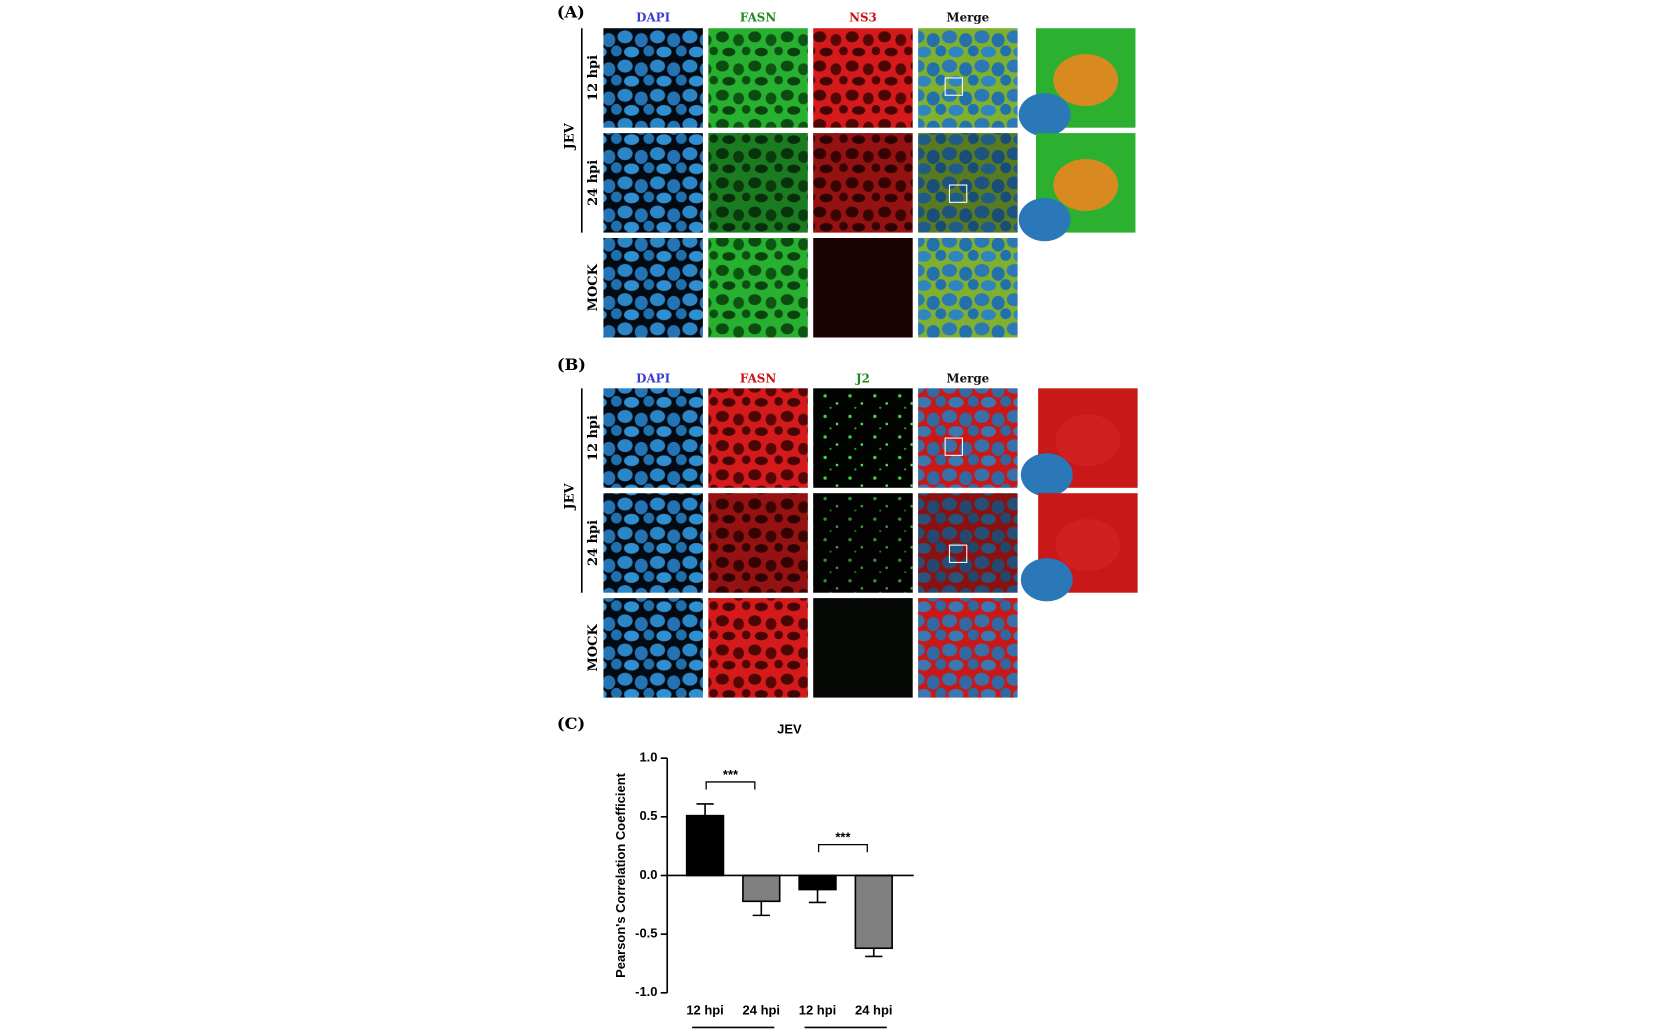 This screenshot has width=1674, height=1034. I want to click on y-tick-label: -0.5, so click(646, 933).